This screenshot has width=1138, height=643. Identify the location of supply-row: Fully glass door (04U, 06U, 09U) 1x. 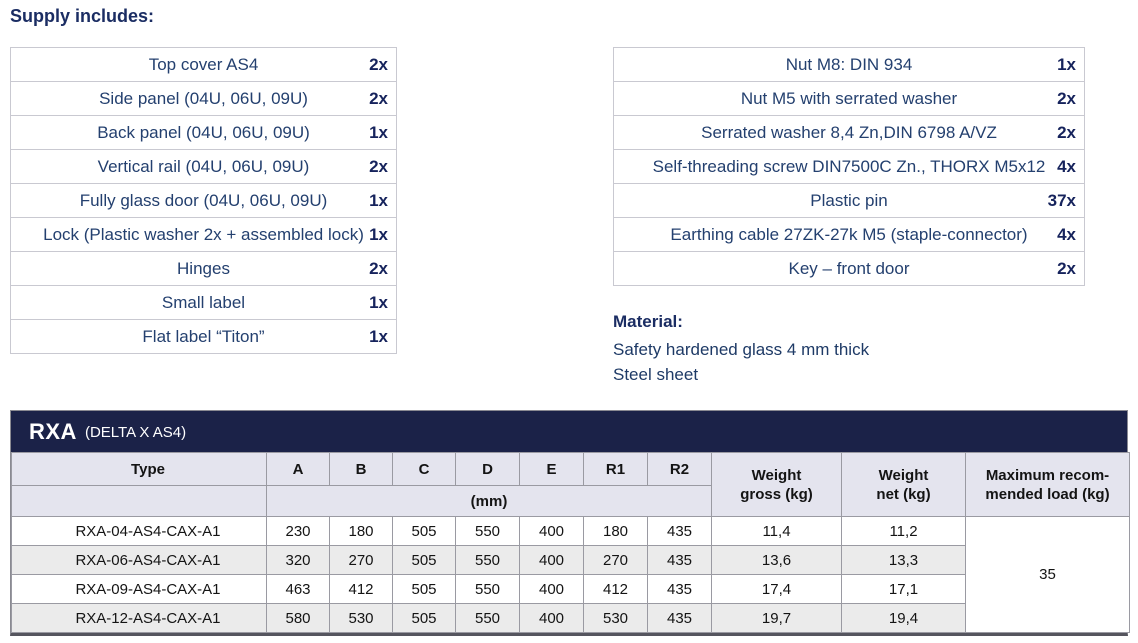
(203, 200).